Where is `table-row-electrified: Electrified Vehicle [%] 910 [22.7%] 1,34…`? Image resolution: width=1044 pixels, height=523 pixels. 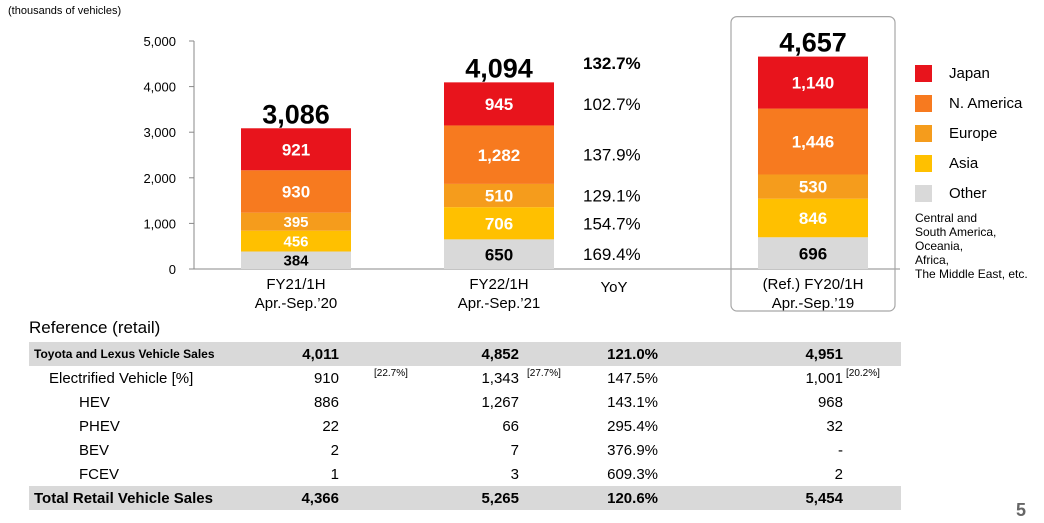 table-row-electrified: Electrified Vehicle [%] 910 [22.7%] 1,34… is located at coordinates (465, 378).